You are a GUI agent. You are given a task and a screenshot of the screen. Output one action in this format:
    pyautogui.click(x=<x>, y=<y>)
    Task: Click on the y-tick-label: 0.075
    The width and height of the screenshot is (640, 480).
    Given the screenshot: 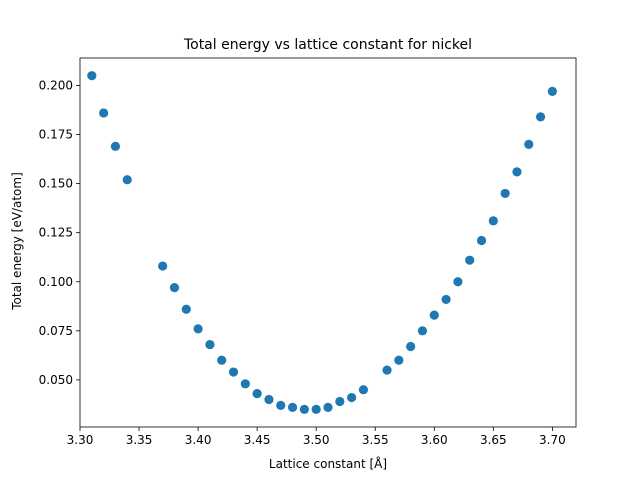 What is the action you would take?
    pyautogui.click(x=56, y=331)
    